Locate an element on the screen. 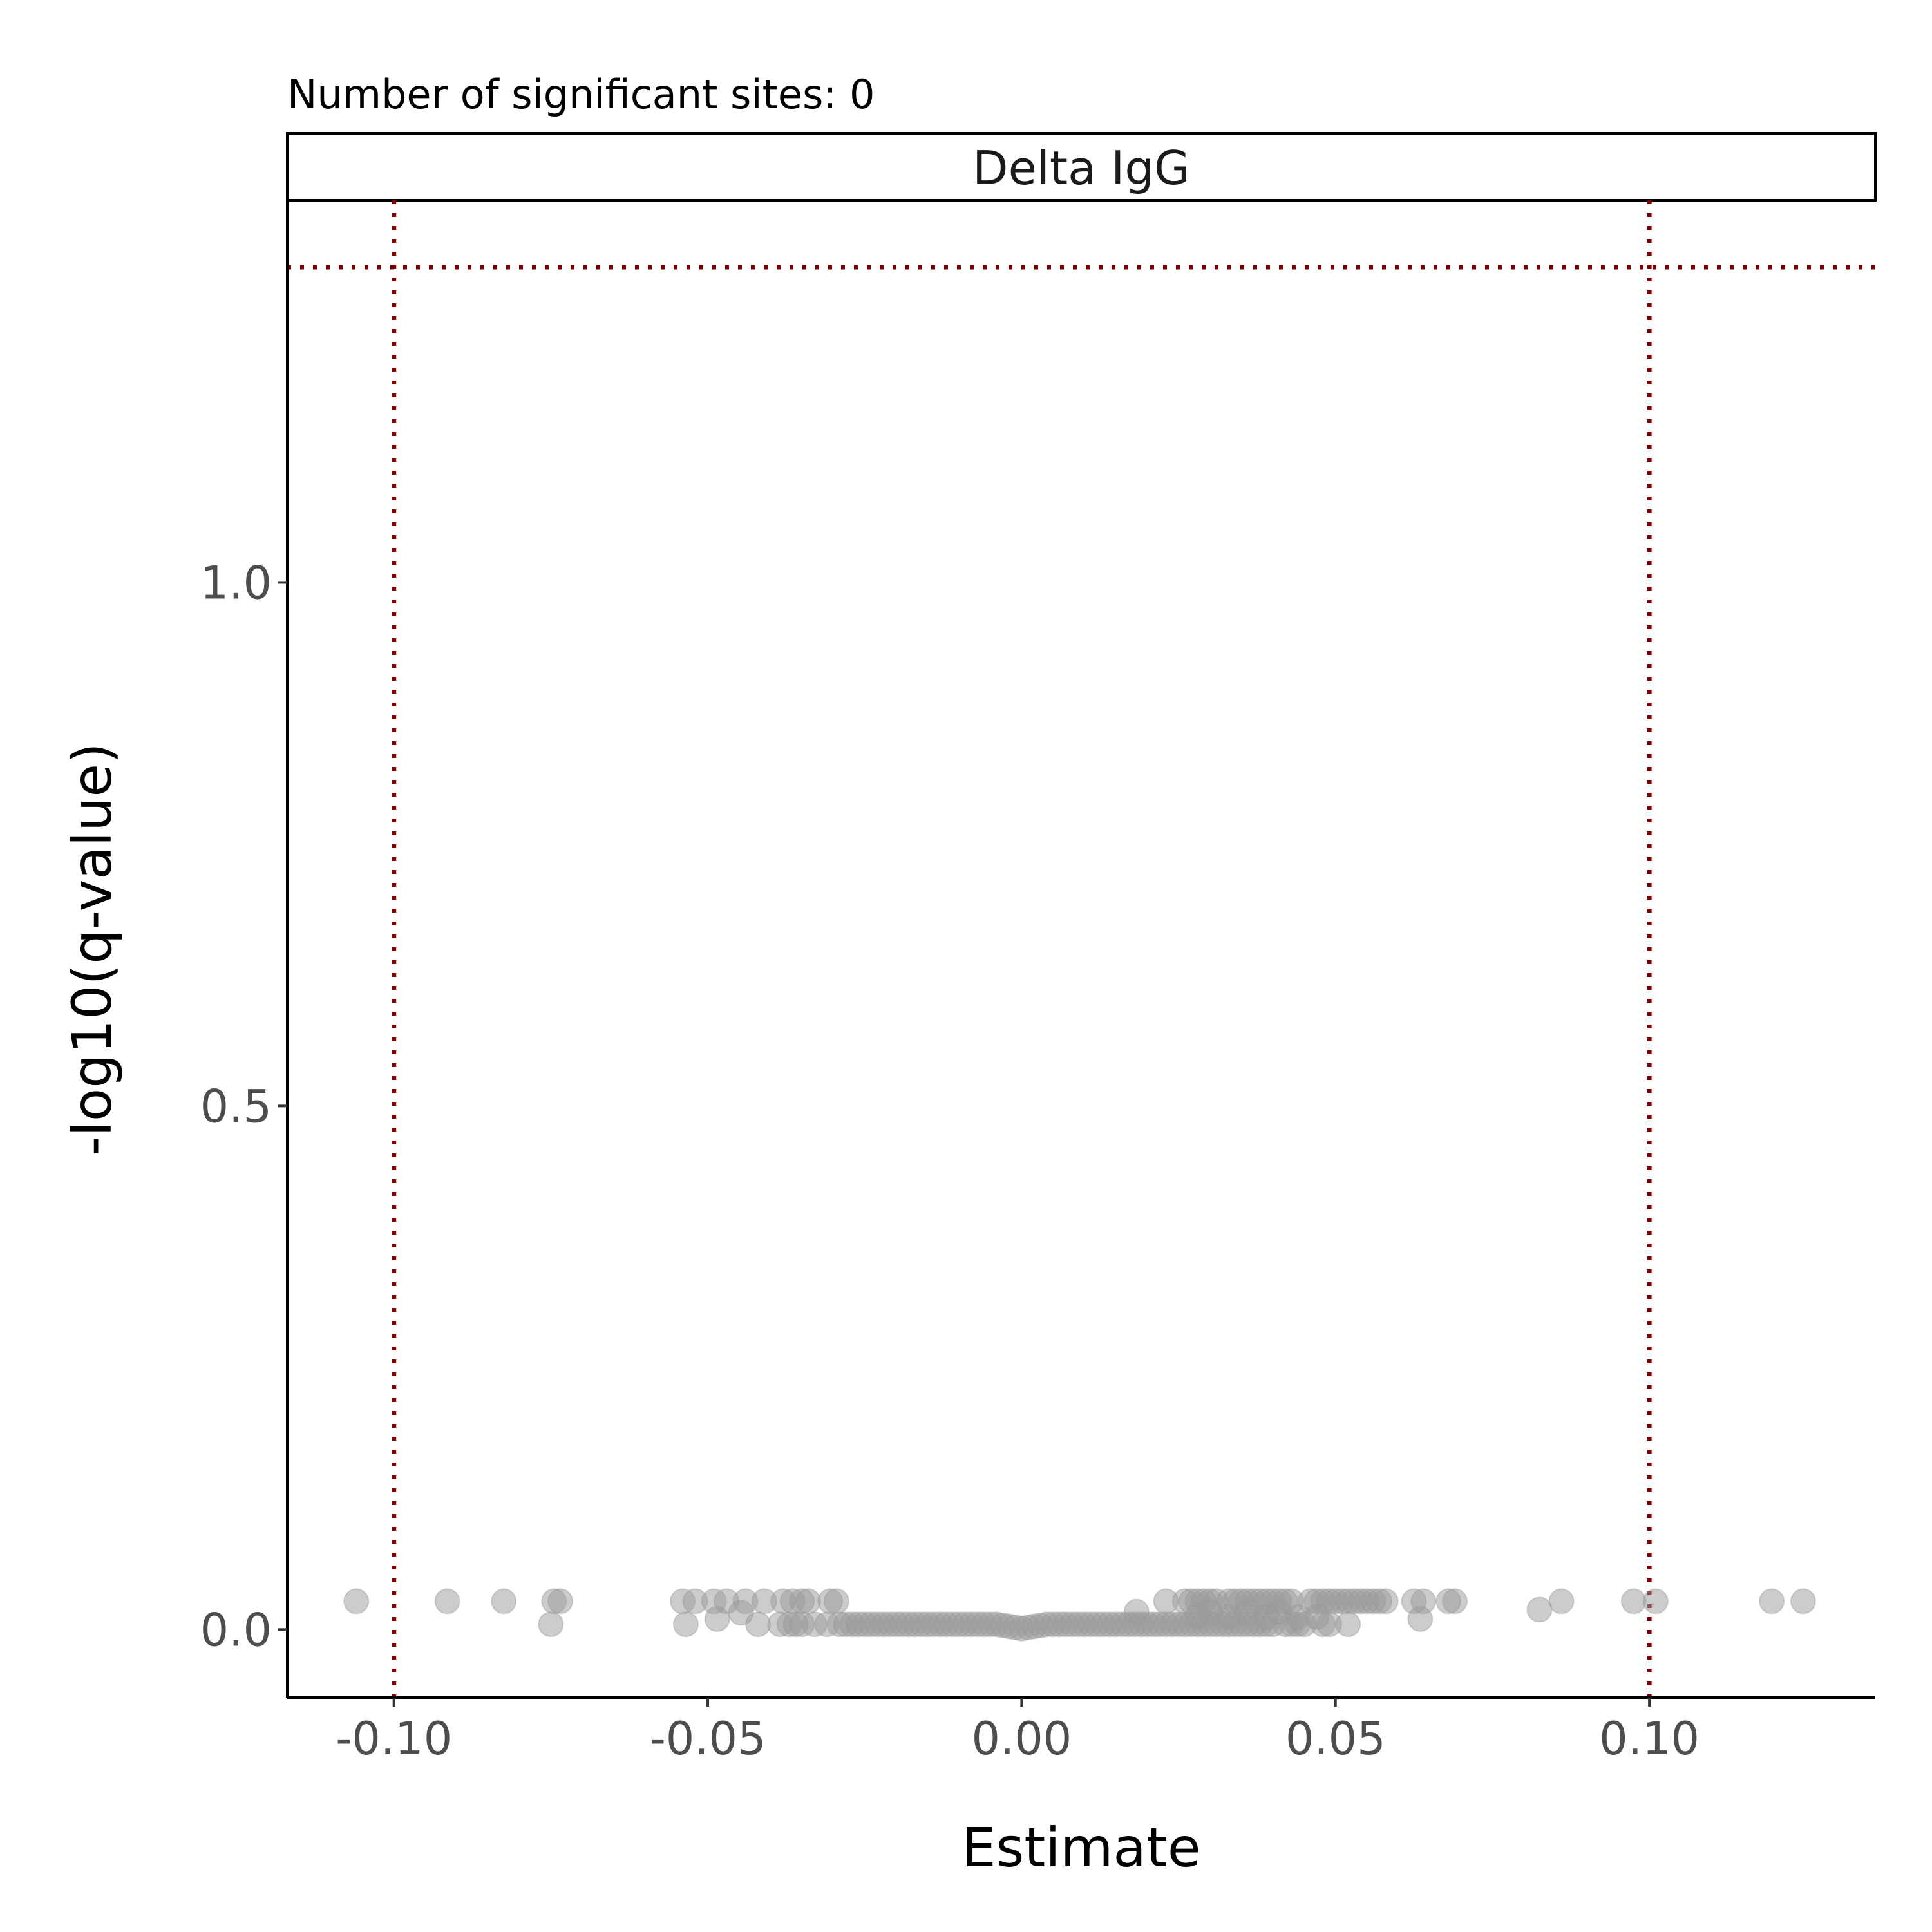 This screenshot has height=1932, width=1932. x-tick-label: -0.10 is located at coordinates (394, 1739).